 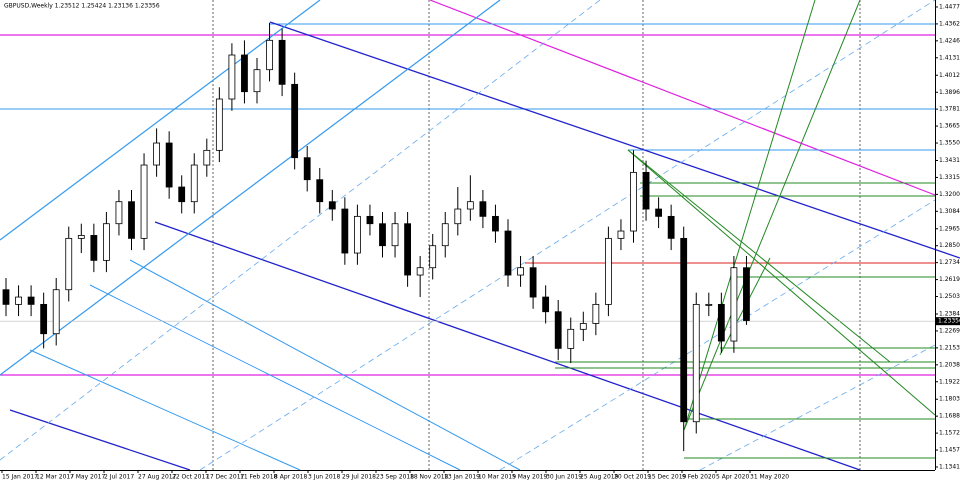 I want to click on y-tick-label: 1.44775, so click(x=949, y=6).